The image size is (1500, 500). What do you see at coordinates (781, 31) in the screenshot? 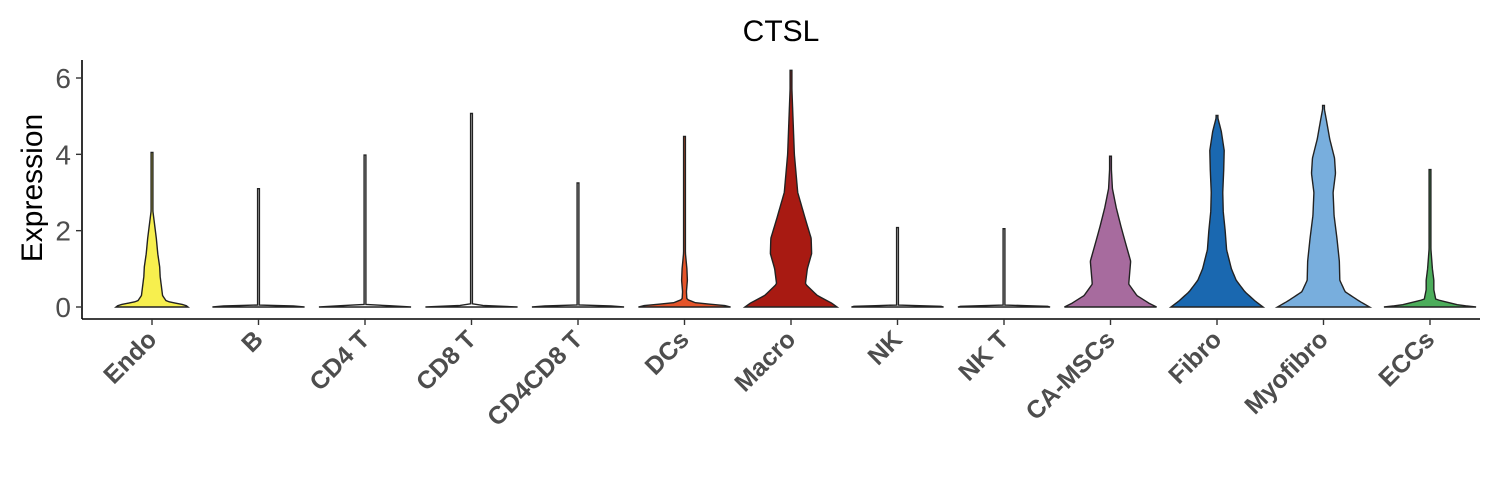
I see `chart-title: CTSL` at bounding box center [781, 31].